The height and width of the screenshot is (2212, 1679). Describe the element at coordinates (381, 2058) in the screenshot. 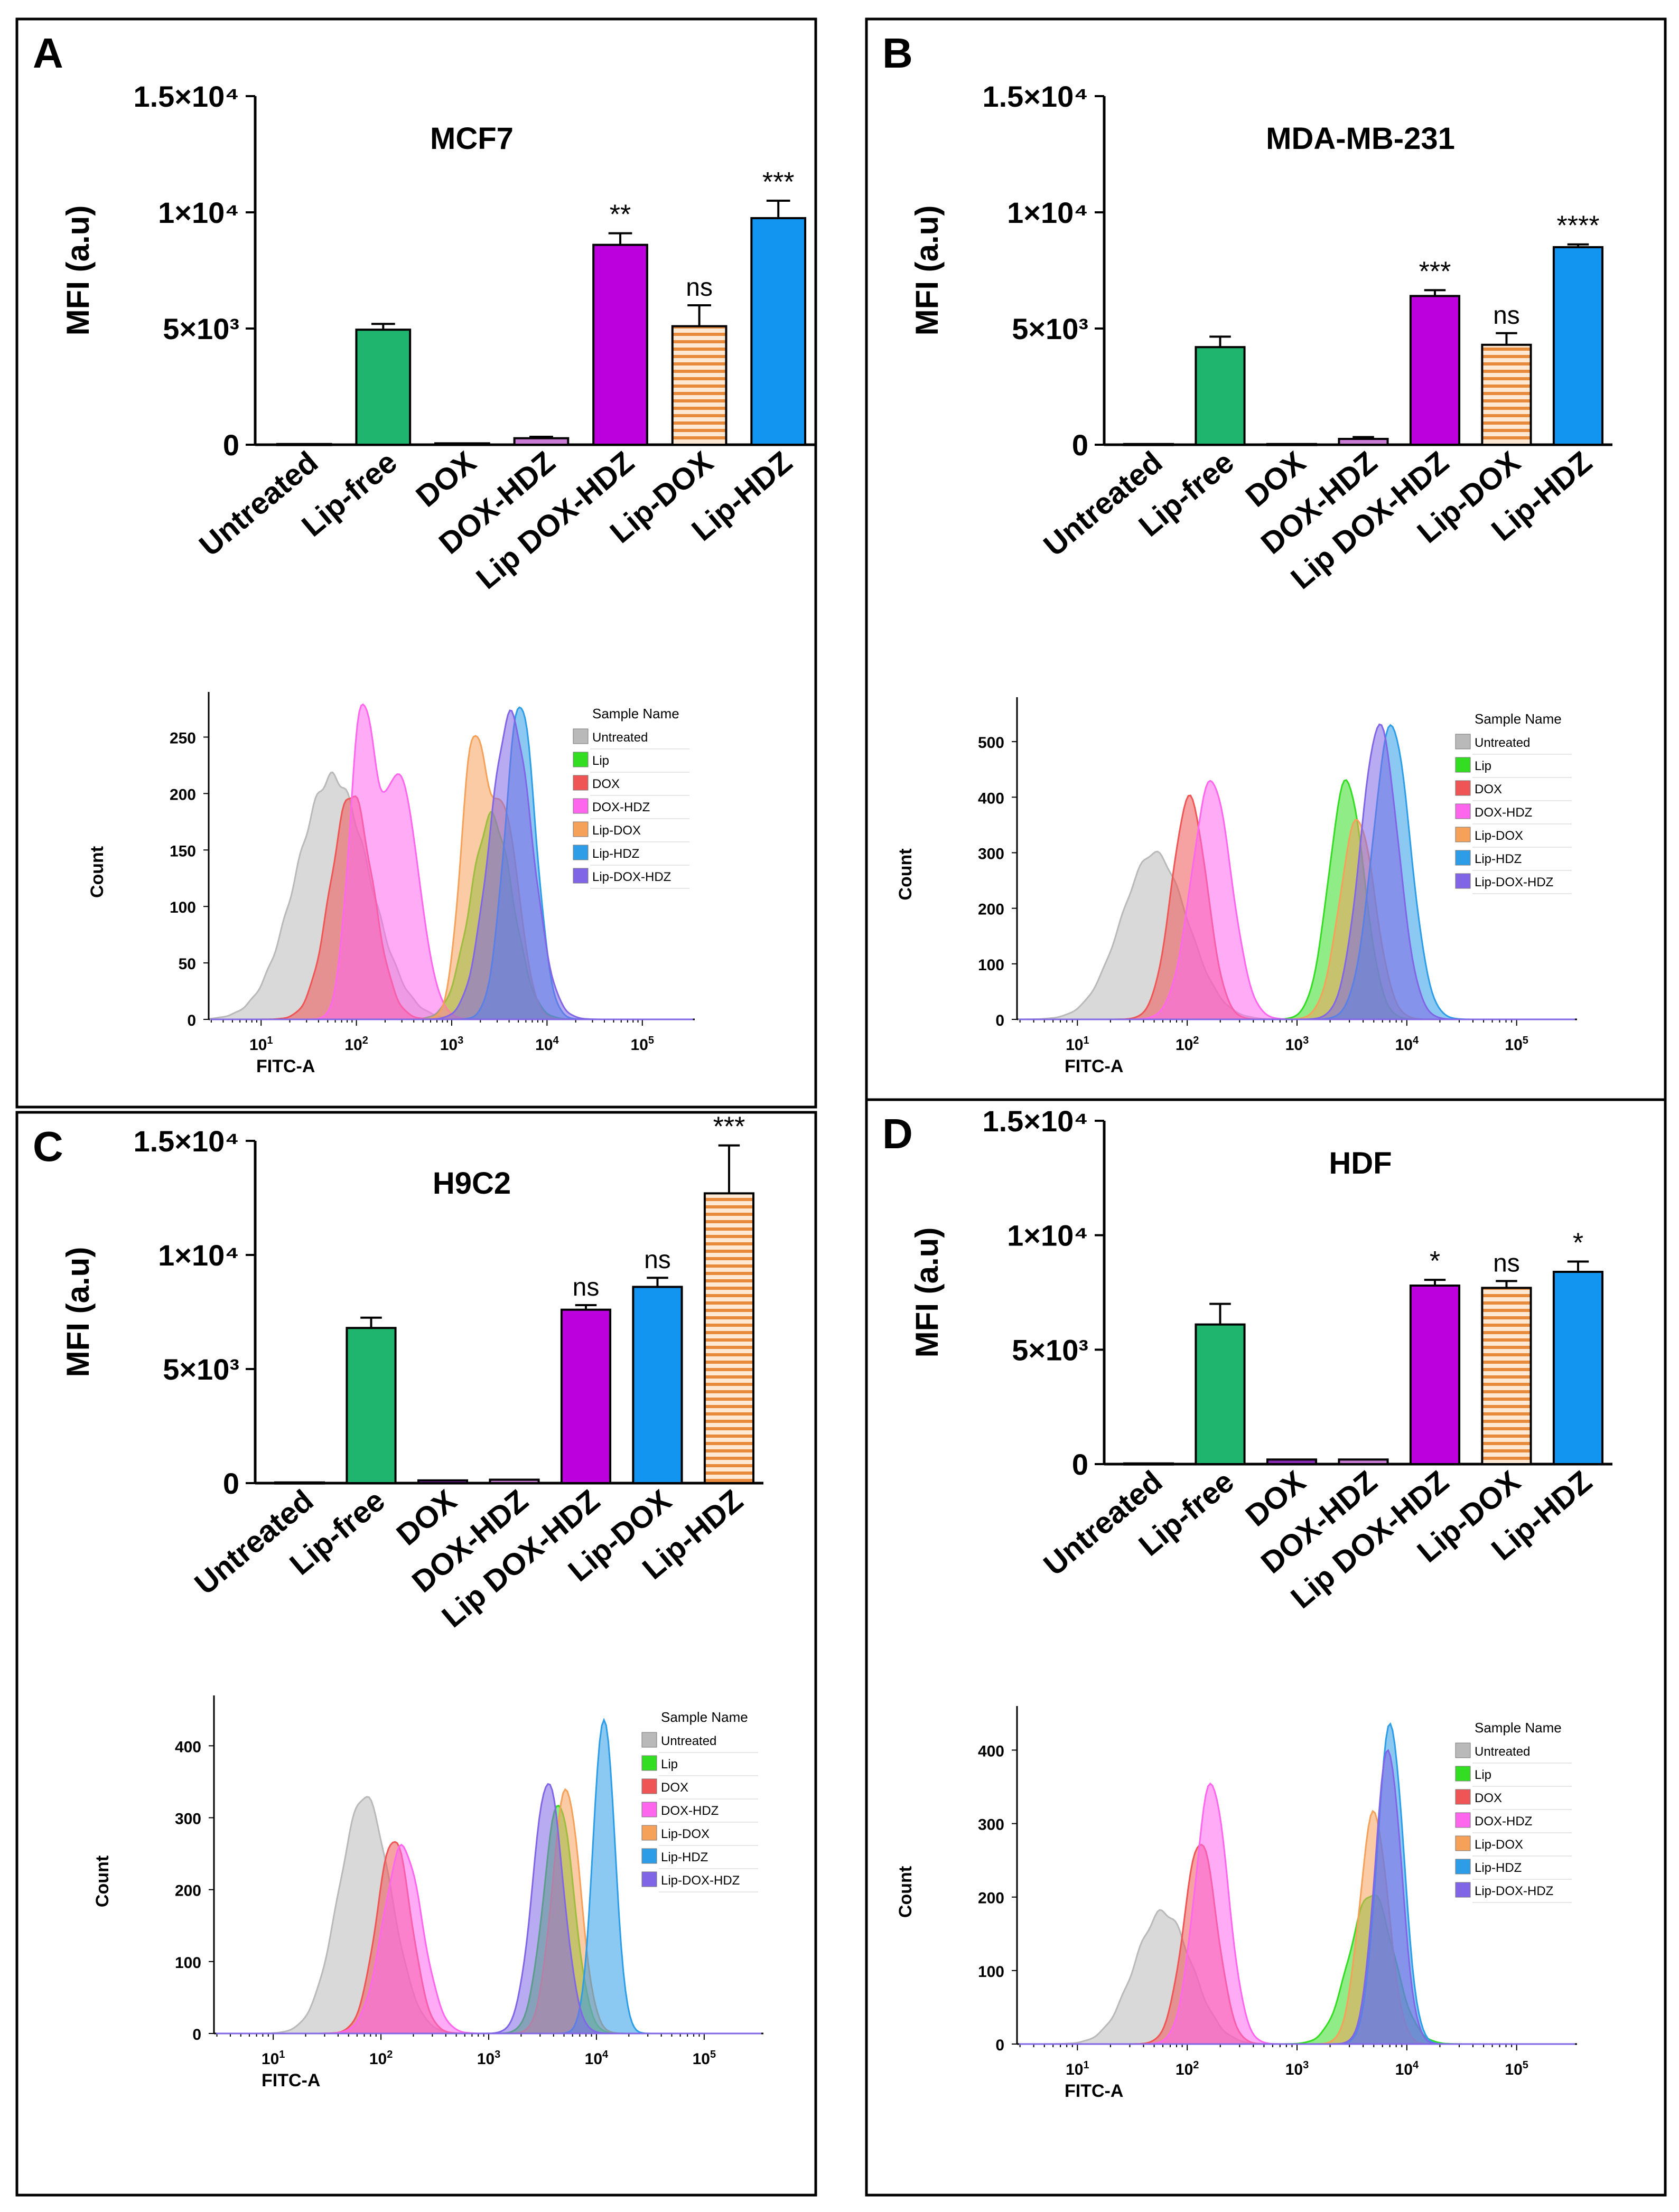

I see `hist-x-tick-label: 10²` at that location.